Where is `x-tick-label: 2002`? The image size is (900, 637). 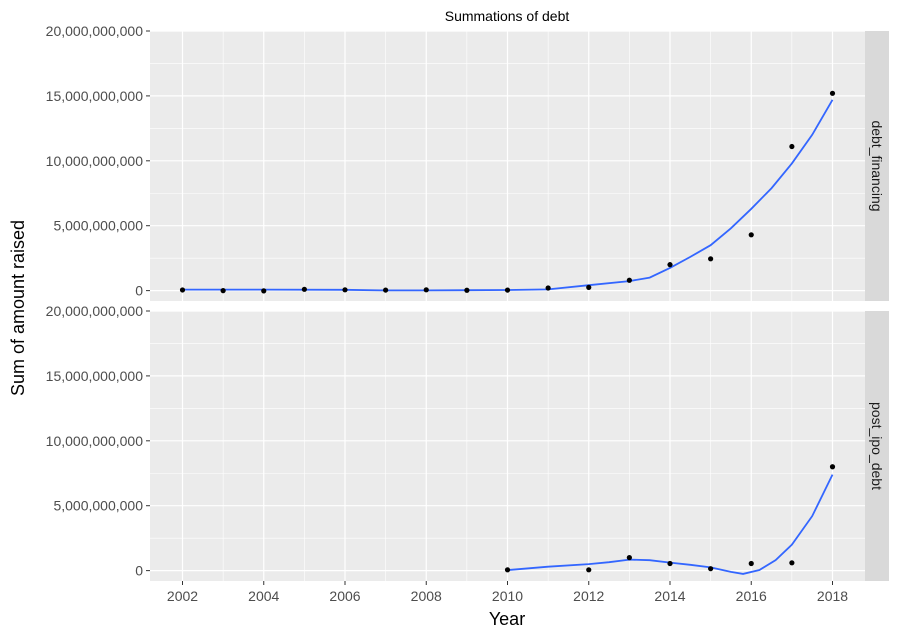
x-tick-label: 2002 is located at coordinates (182, 596).